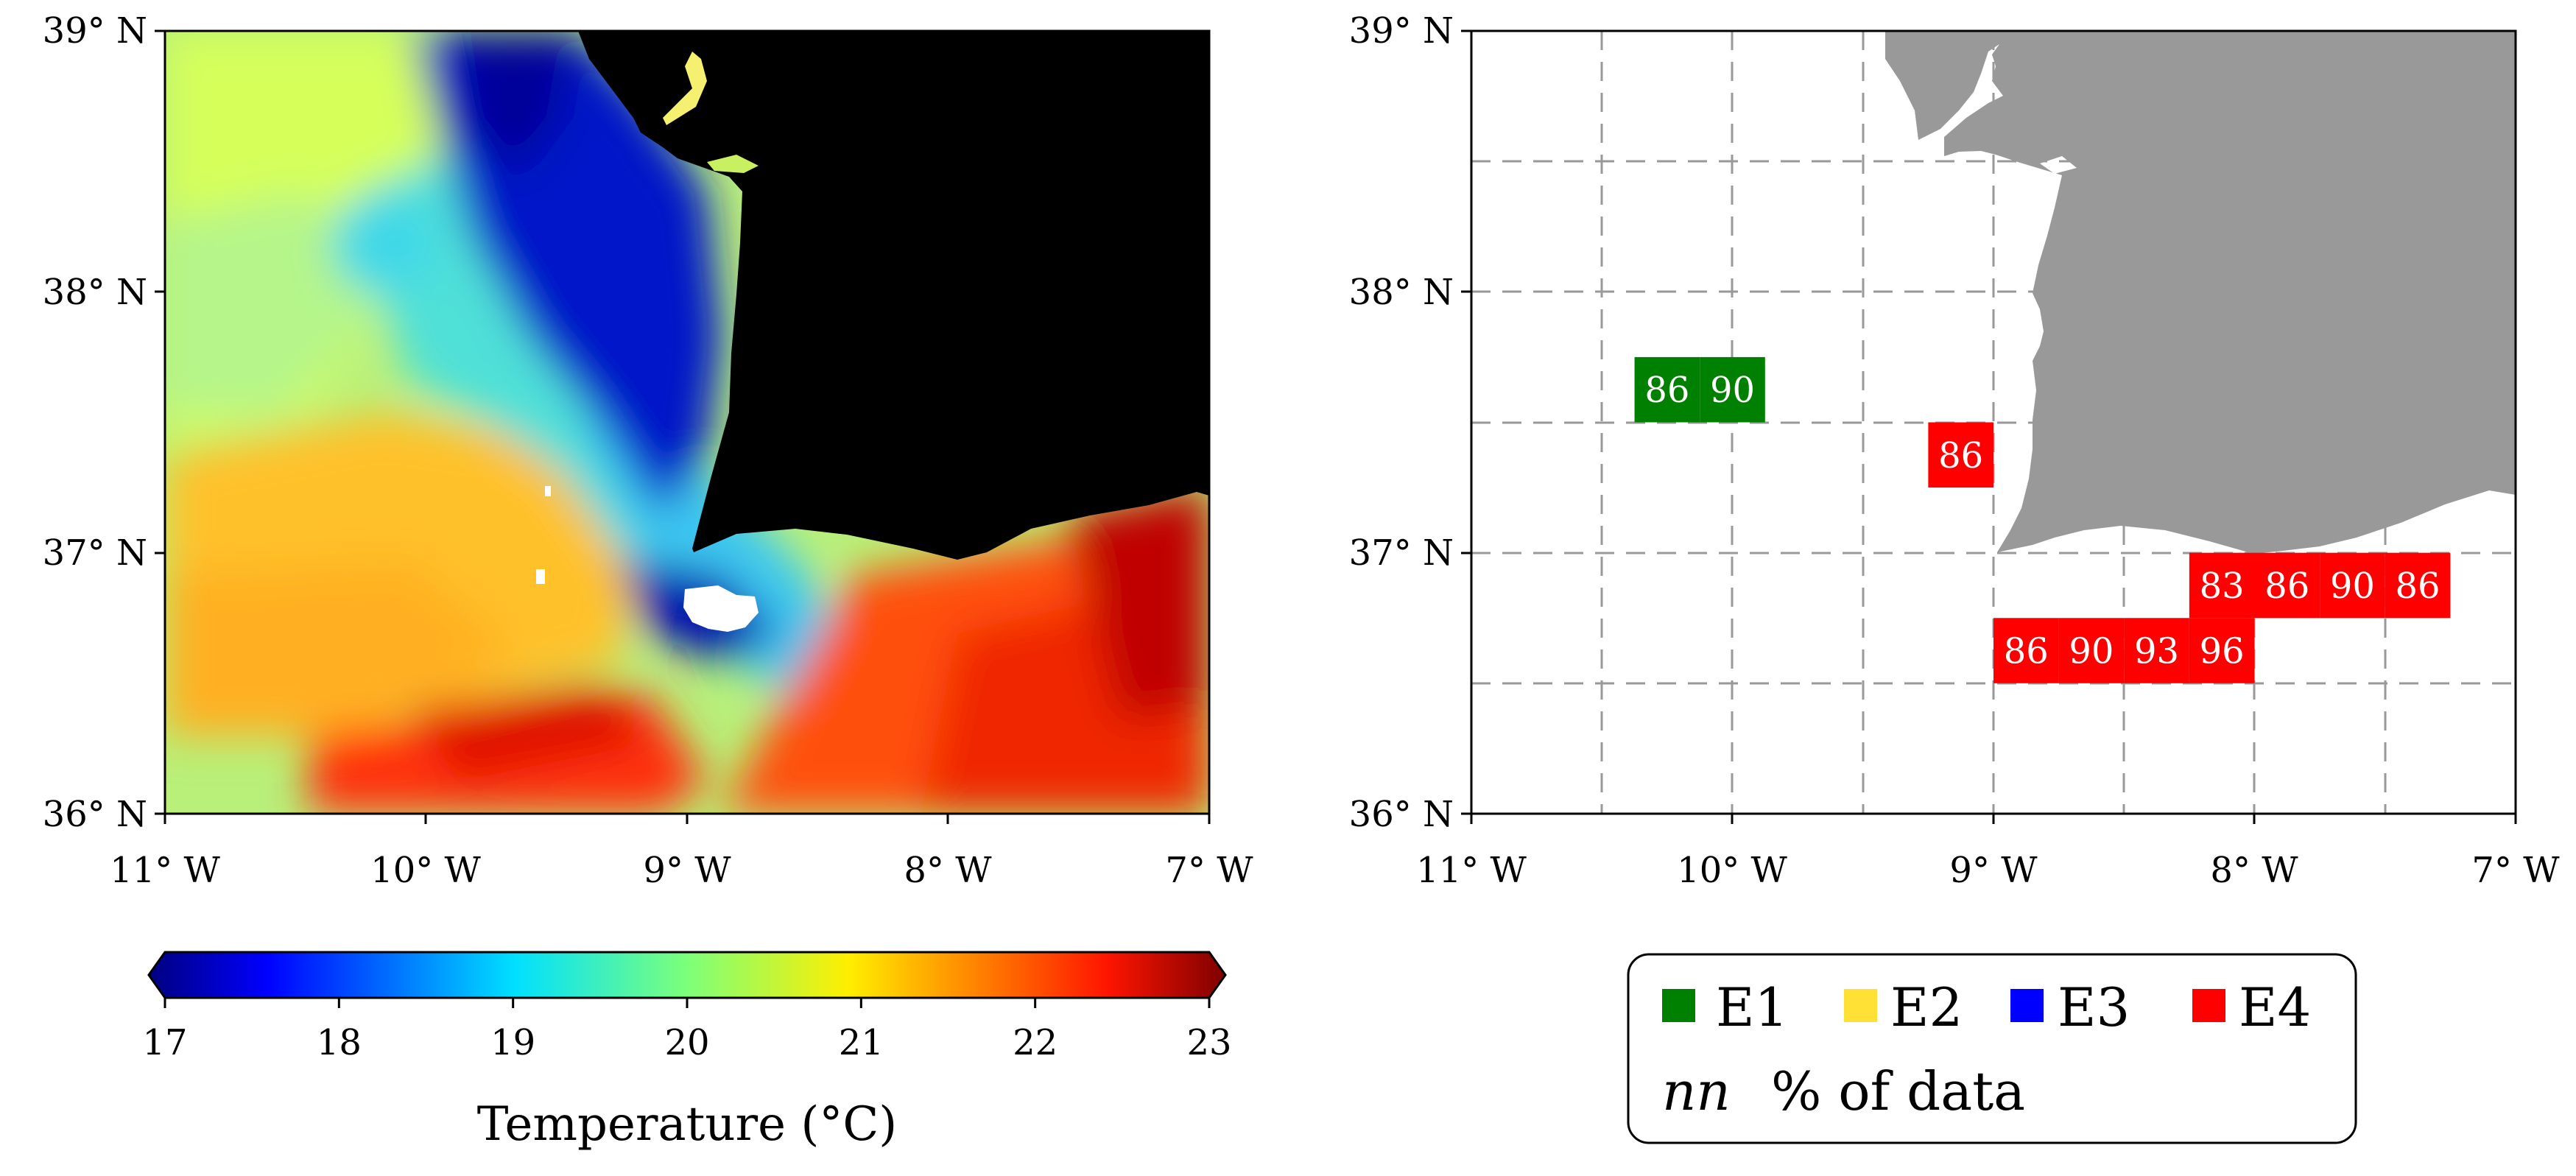 The width and height of the screenshot is (2576, 1176). Describe the element at coordinates (2275, 1007) in the screenshot. I see `legend-label: E4` at that location.